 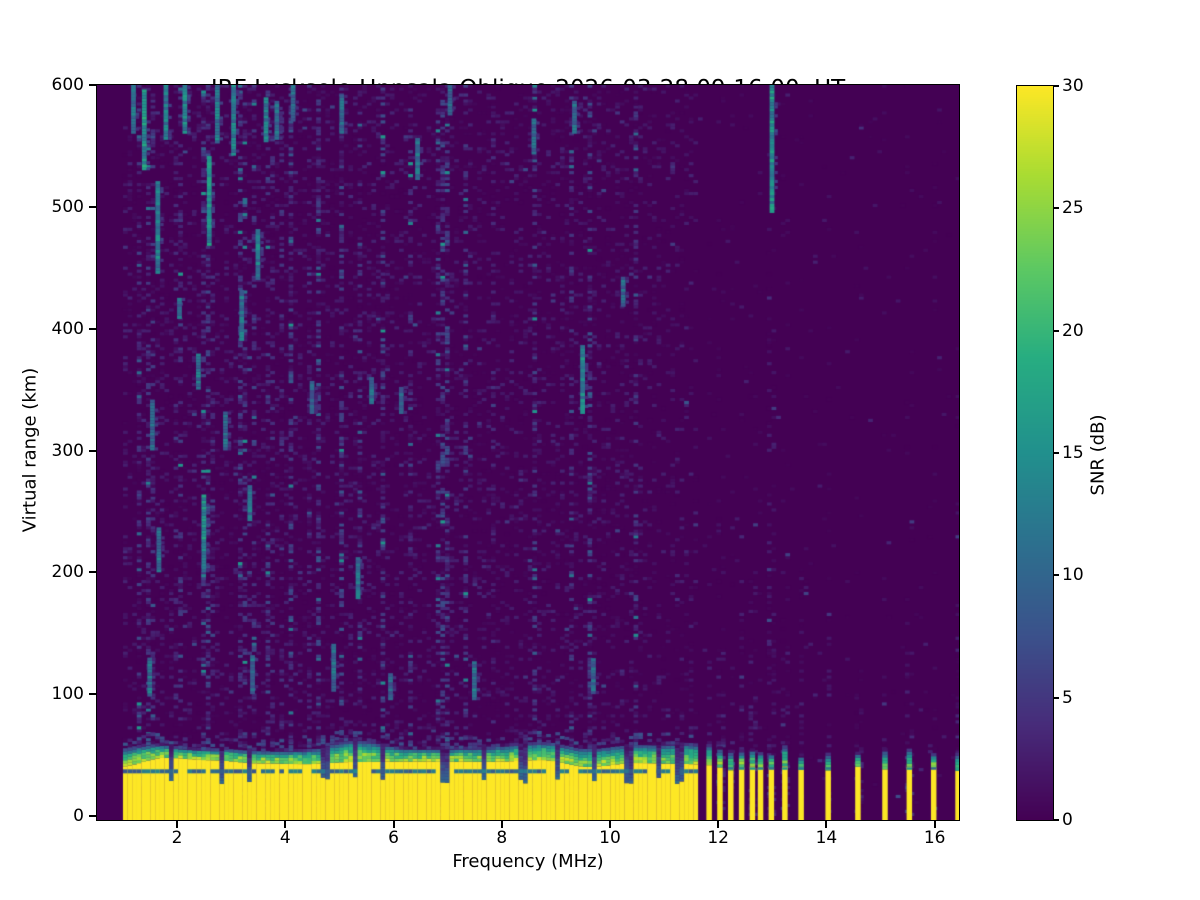 I want to click on x-tick-label: 14, so click(x=826, y=838).